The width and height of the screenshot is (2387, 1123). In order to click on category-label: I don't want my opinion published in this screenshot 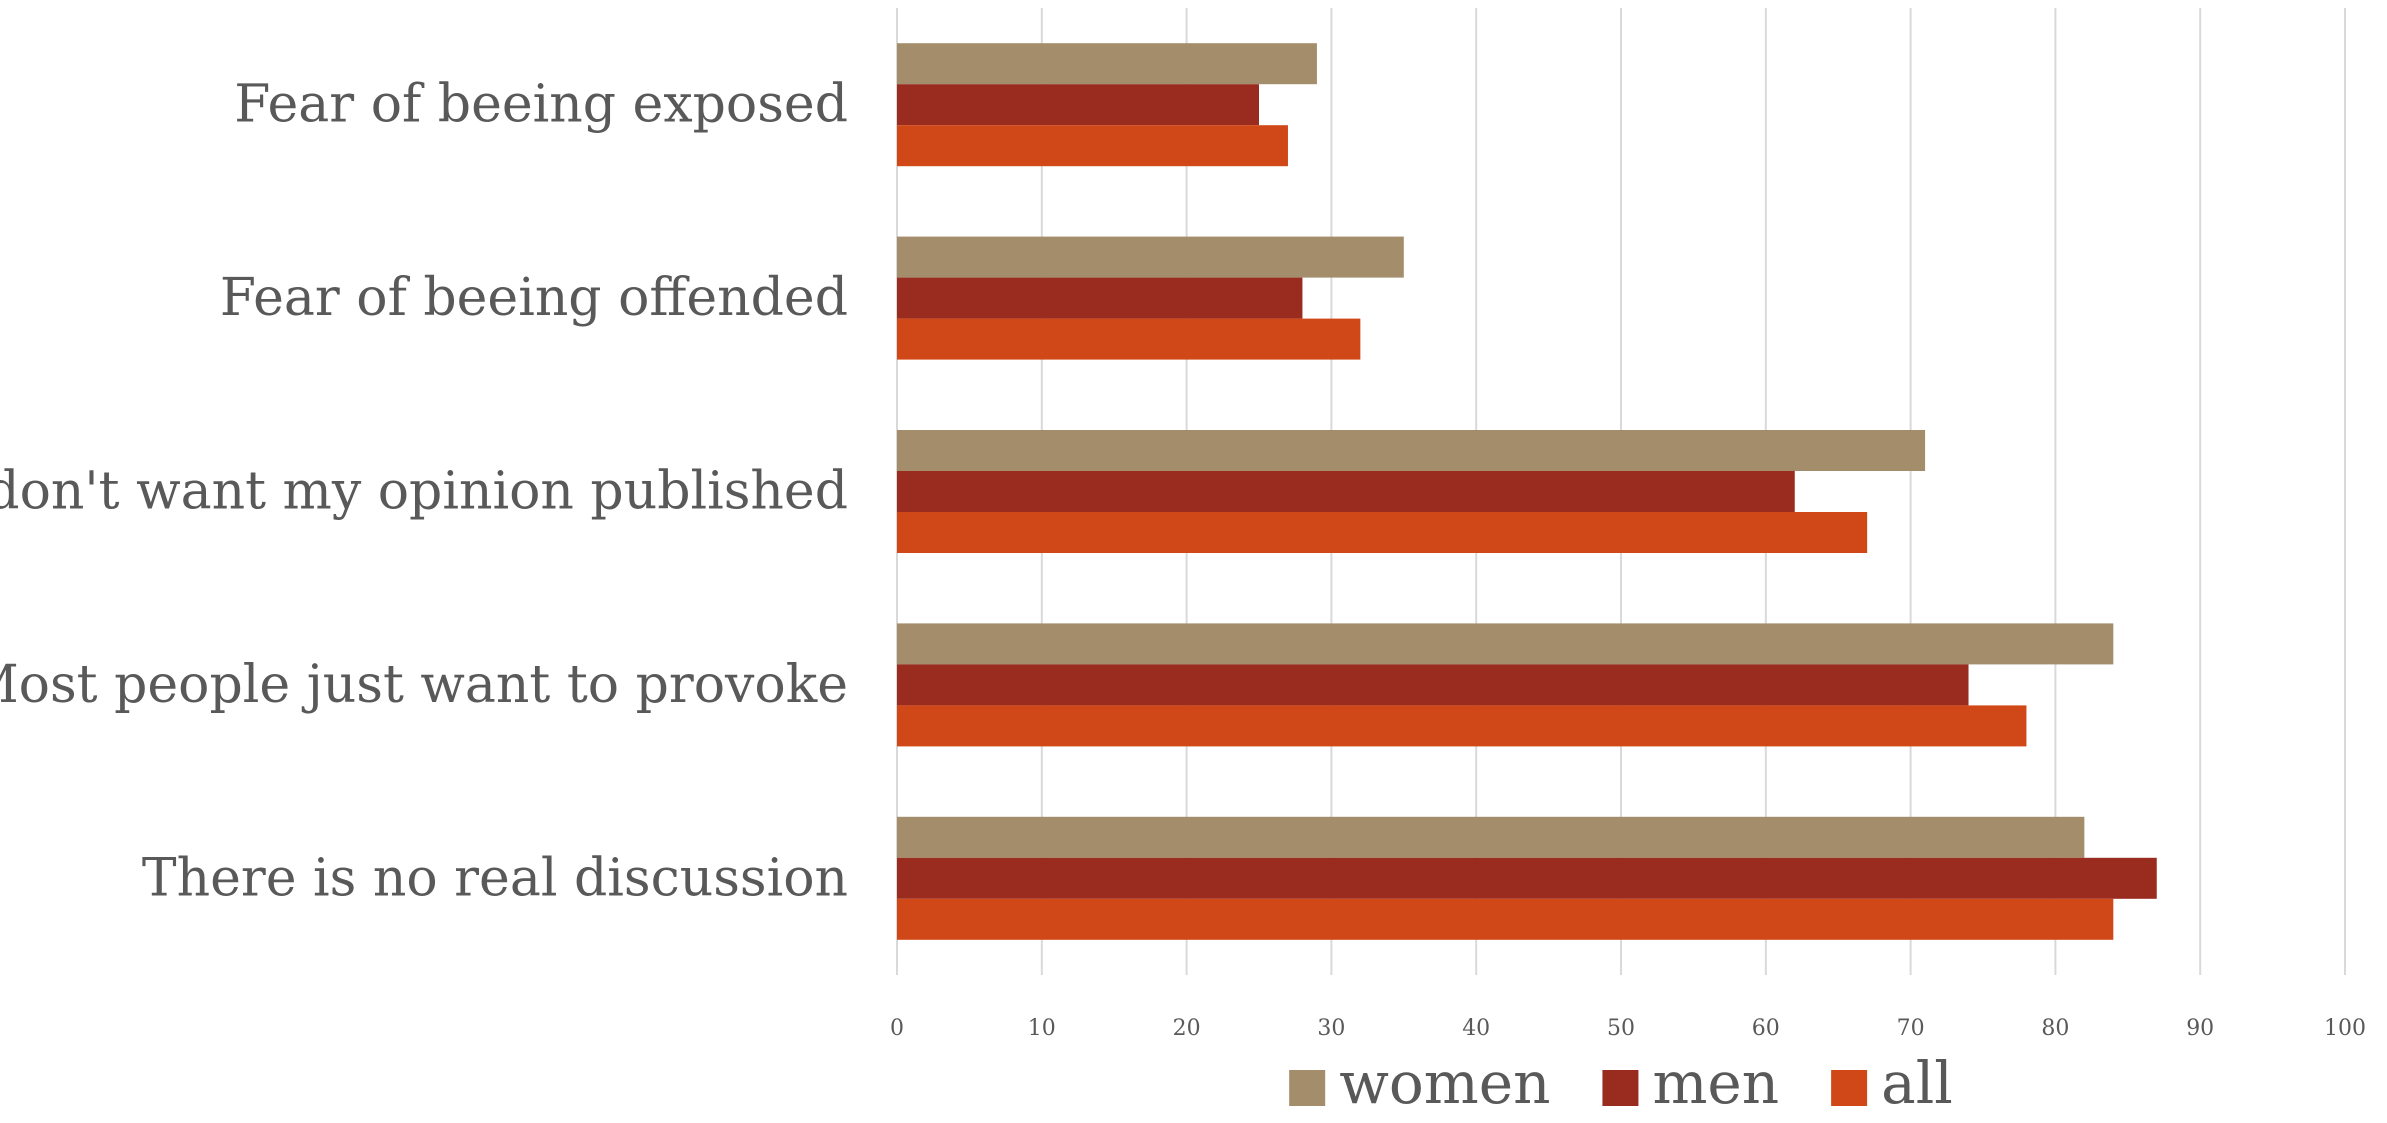, I will do `click(424, 492)`.